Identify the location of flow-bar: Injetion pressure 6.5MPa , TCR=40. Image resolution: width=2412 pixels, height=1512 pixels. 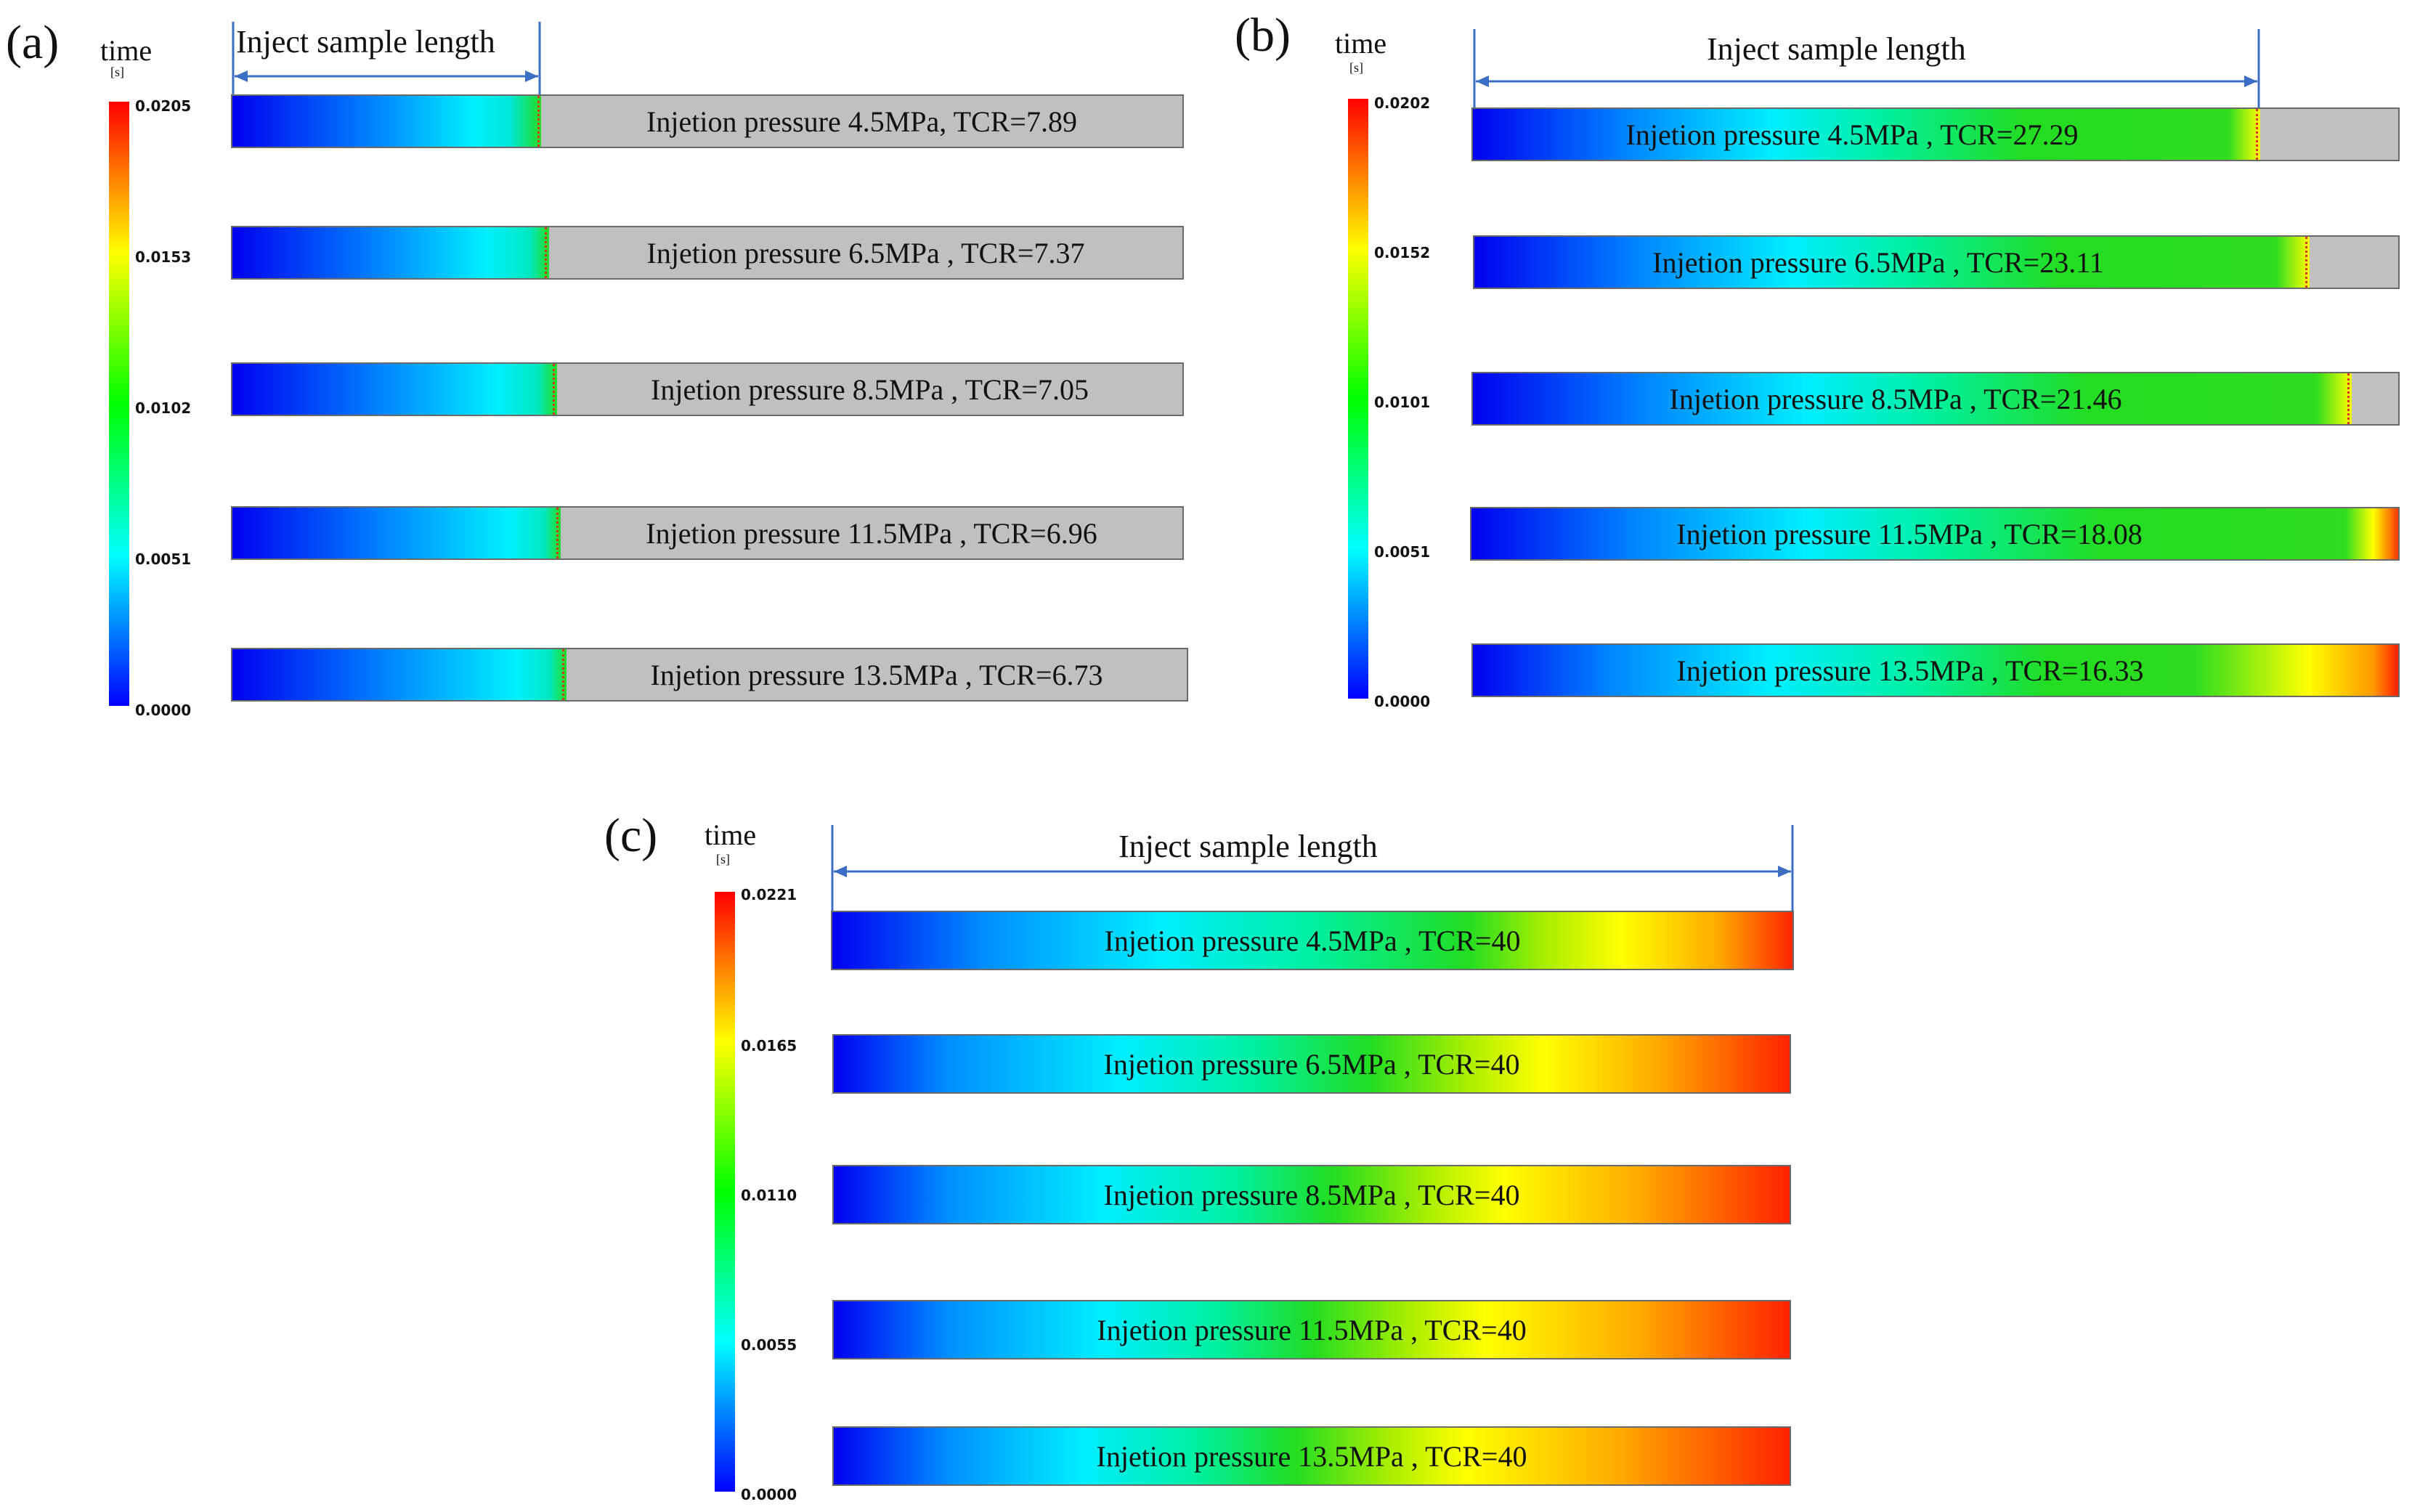
(1311, 1064).